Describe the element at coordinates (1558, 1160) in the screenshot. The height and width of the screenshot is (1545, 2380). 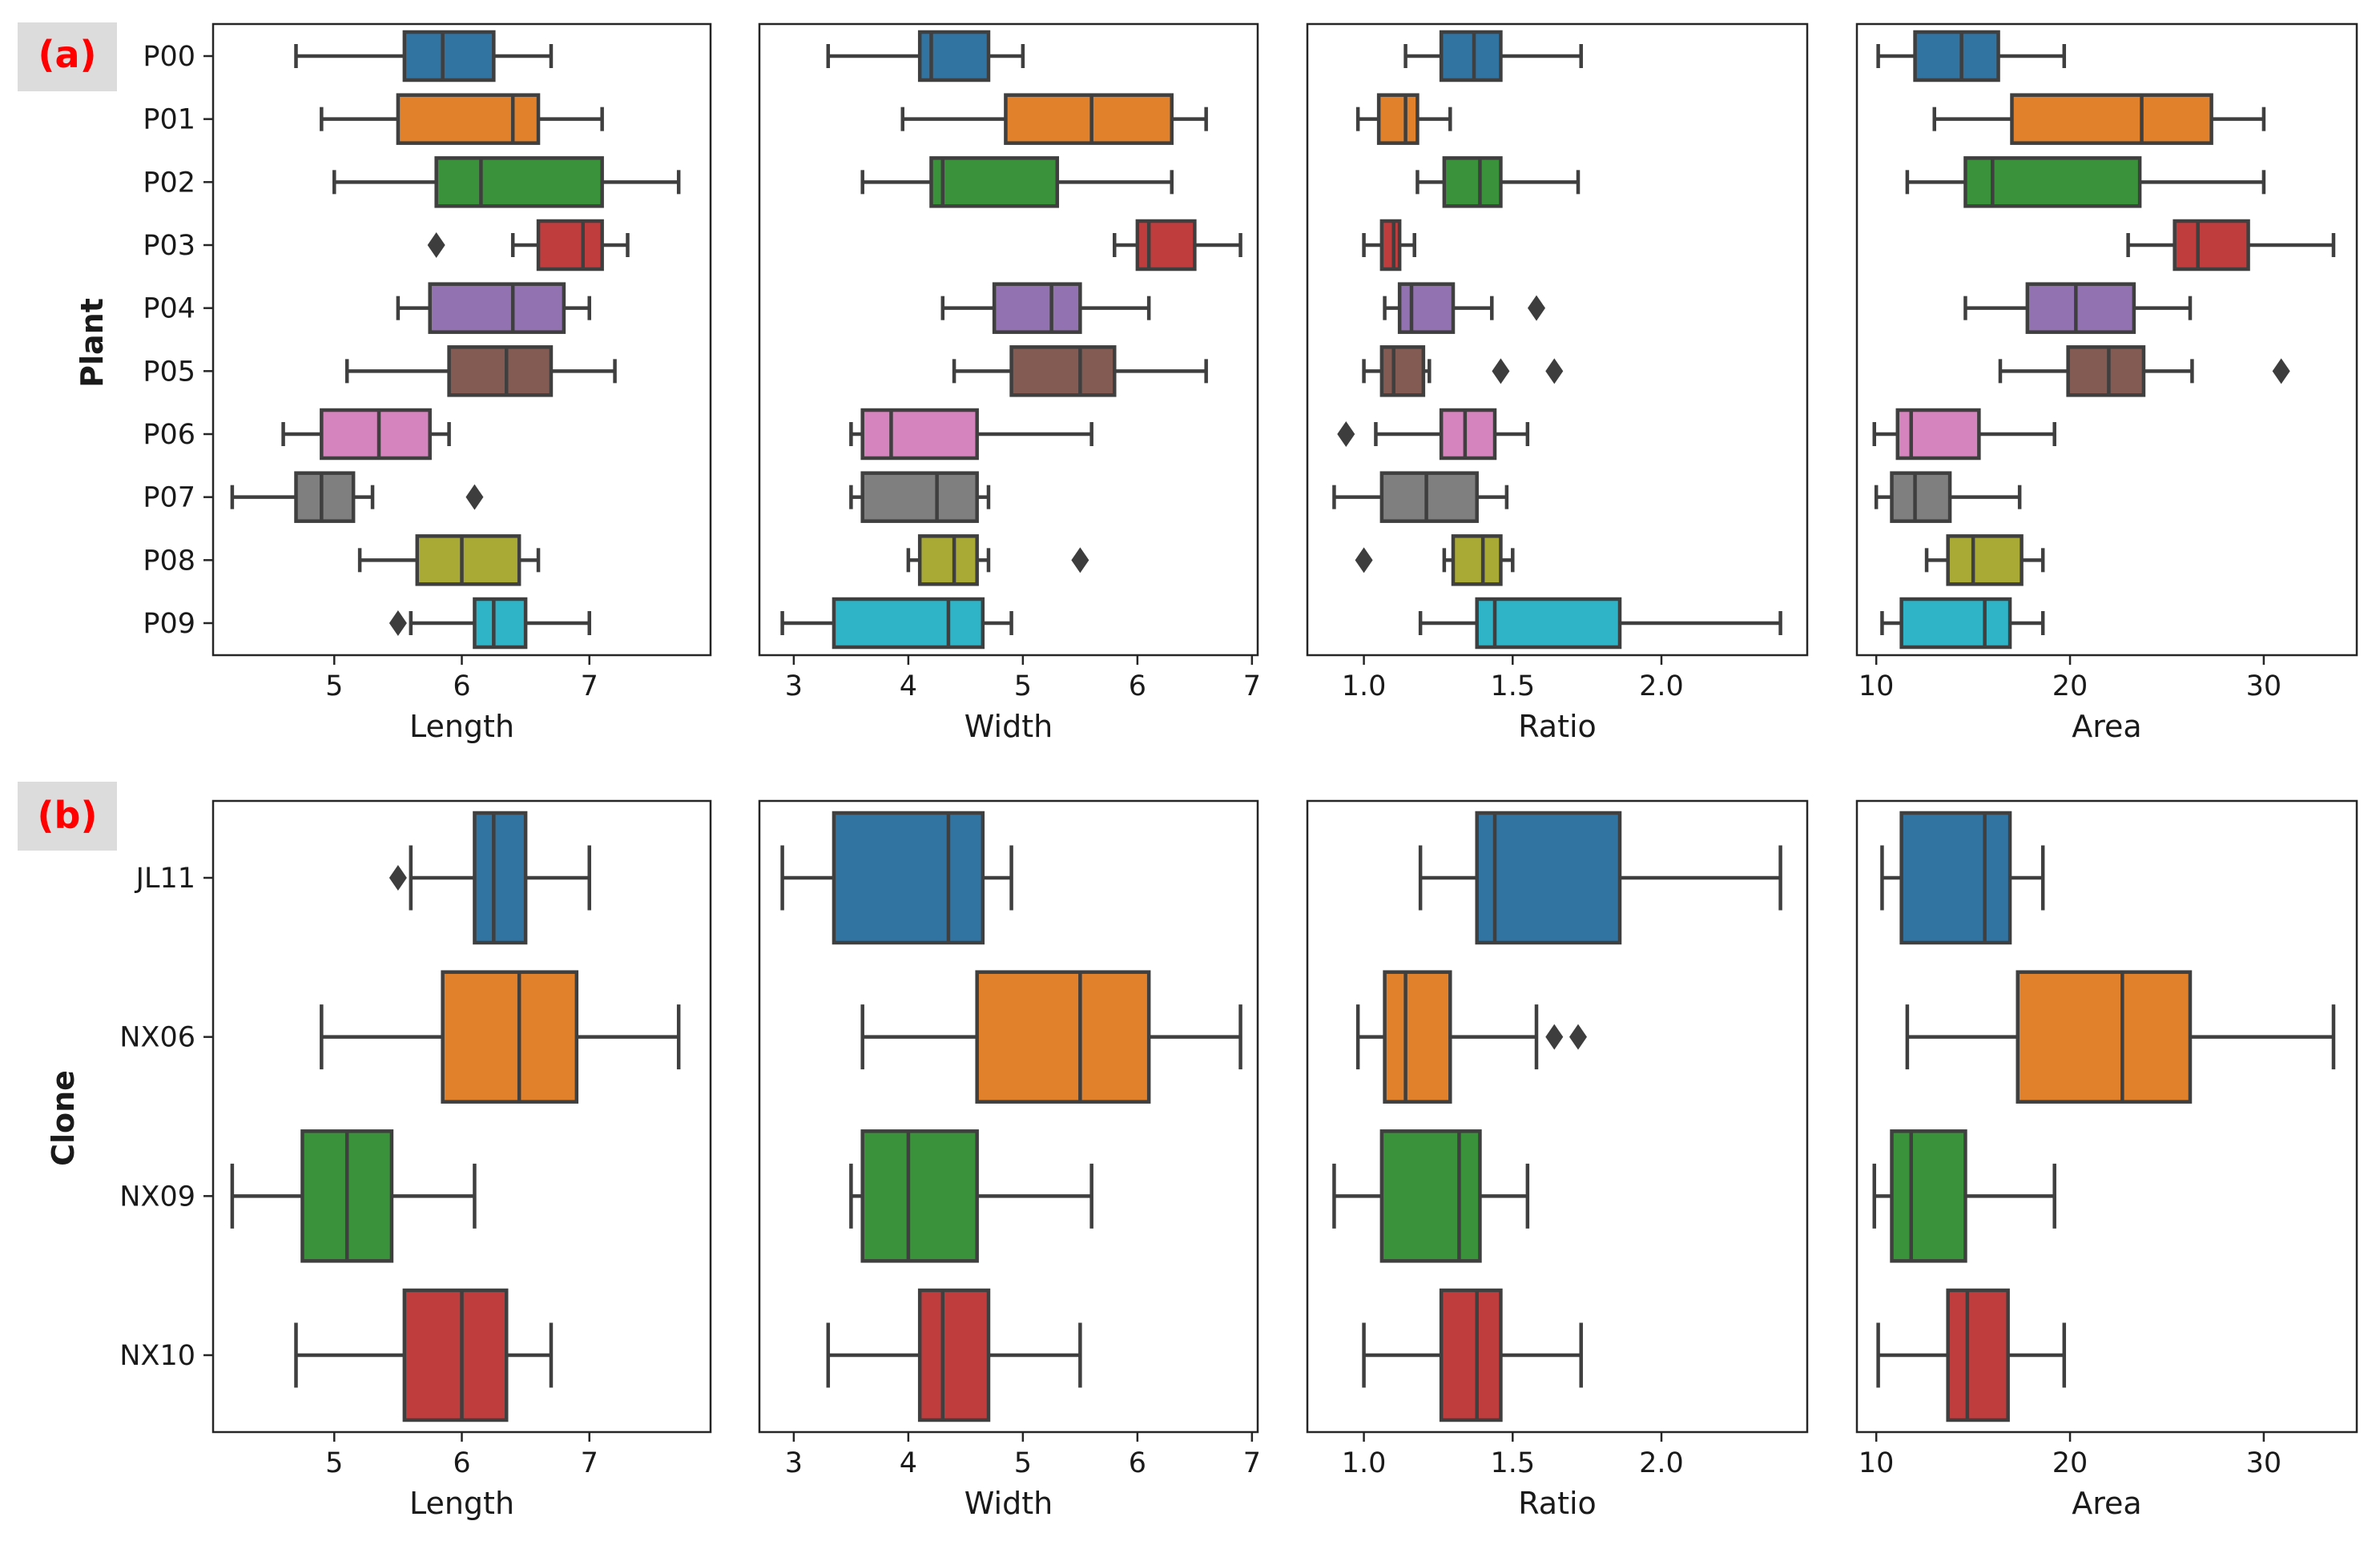
I see `subplot-2-ratio: 1.0 1.5 2.0 Ratio` at that location.